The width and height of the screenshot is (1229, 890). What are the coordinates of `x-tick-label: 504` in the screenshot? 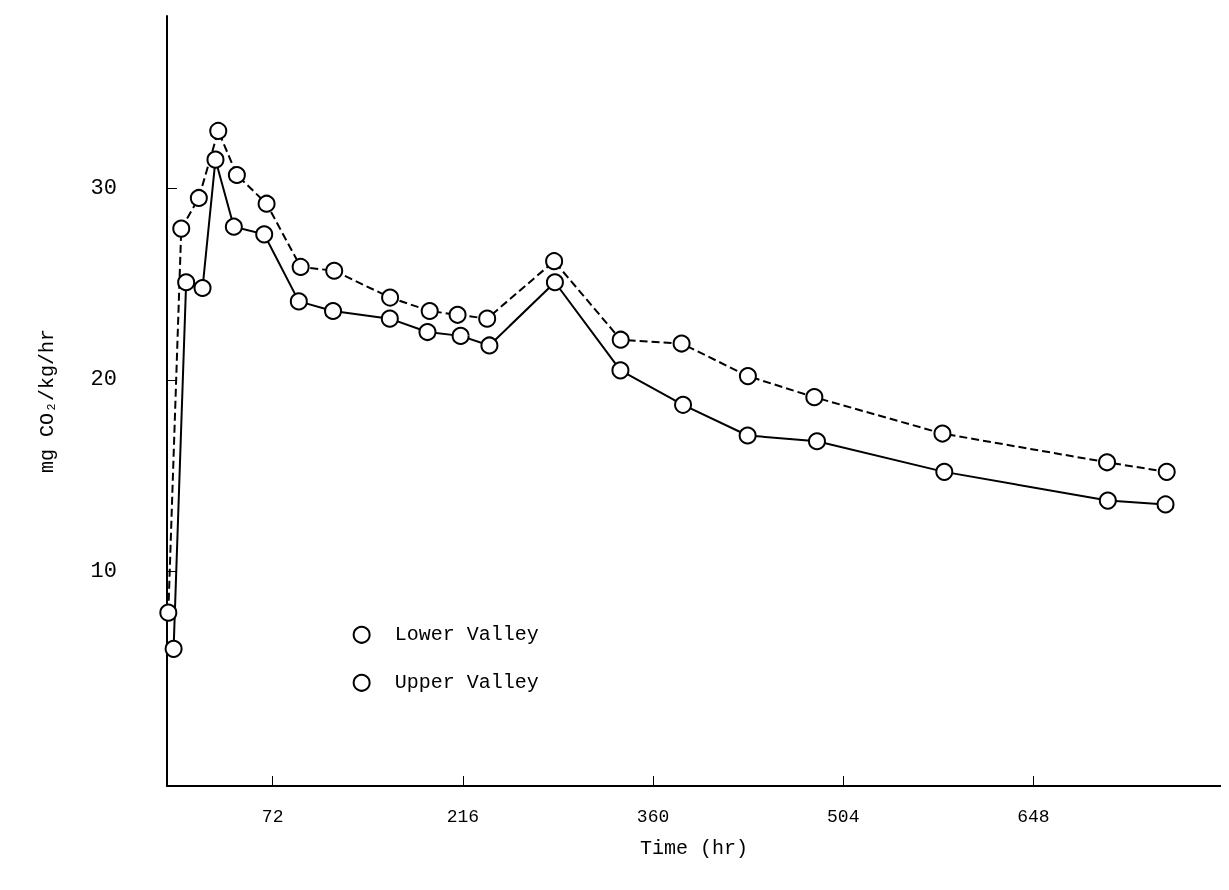 It's located at (843, 817).